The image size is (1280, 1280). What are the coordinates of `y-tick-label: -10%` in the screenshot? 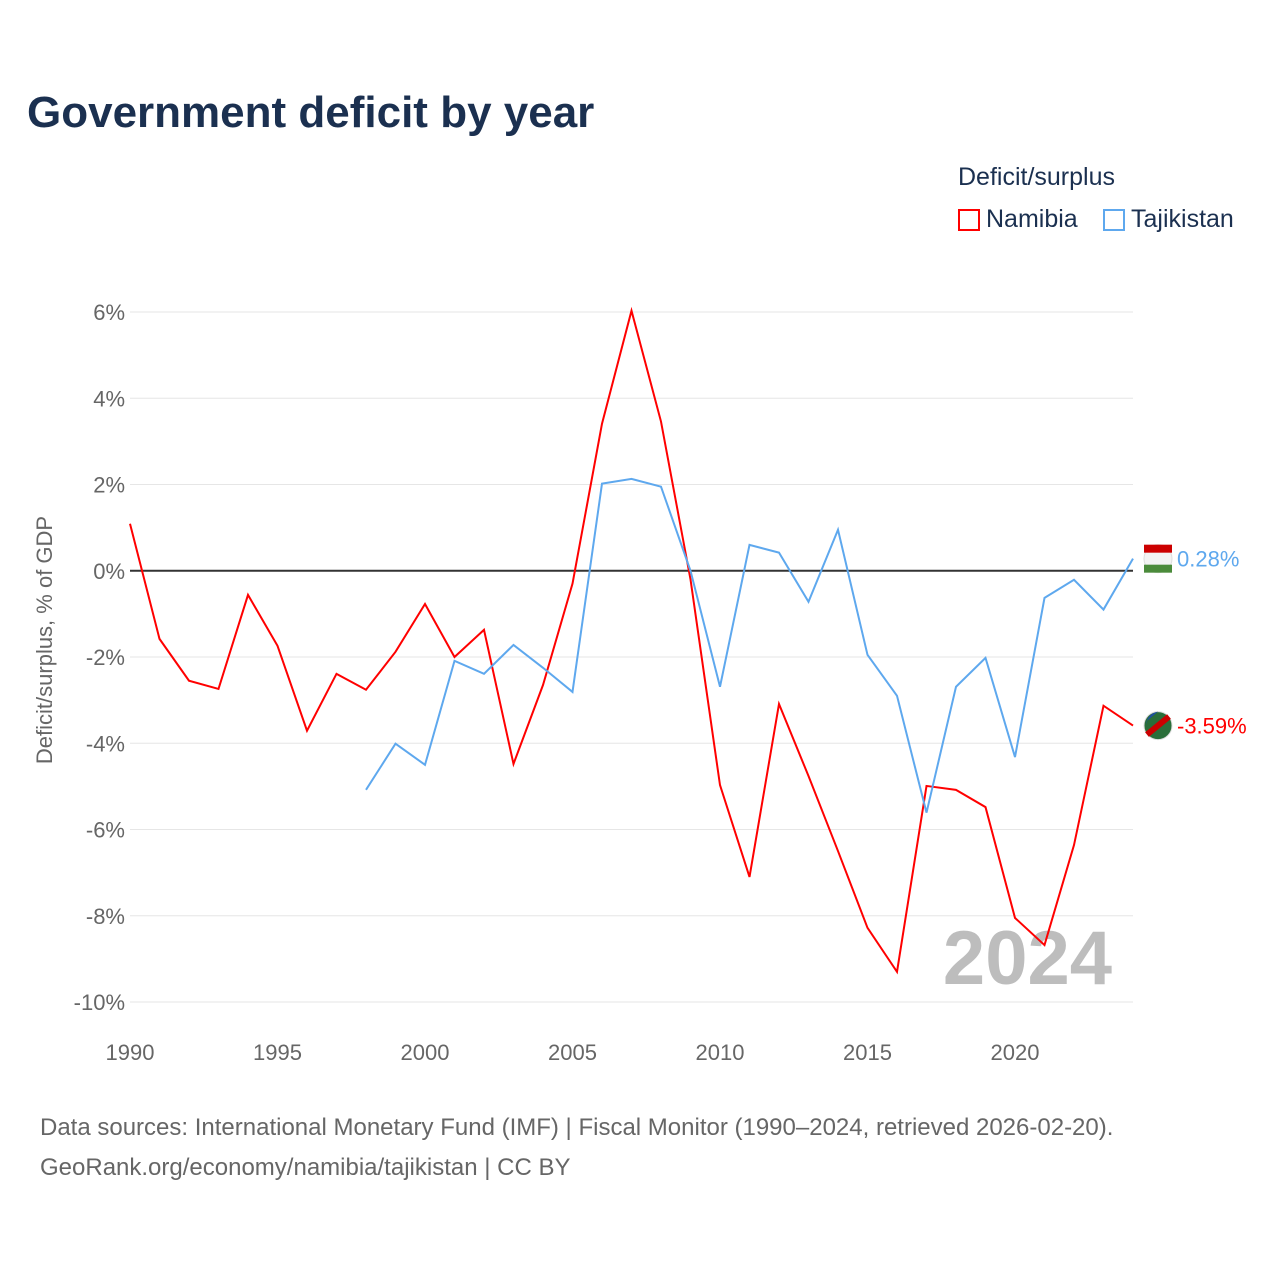 It's located at (99, 1002).